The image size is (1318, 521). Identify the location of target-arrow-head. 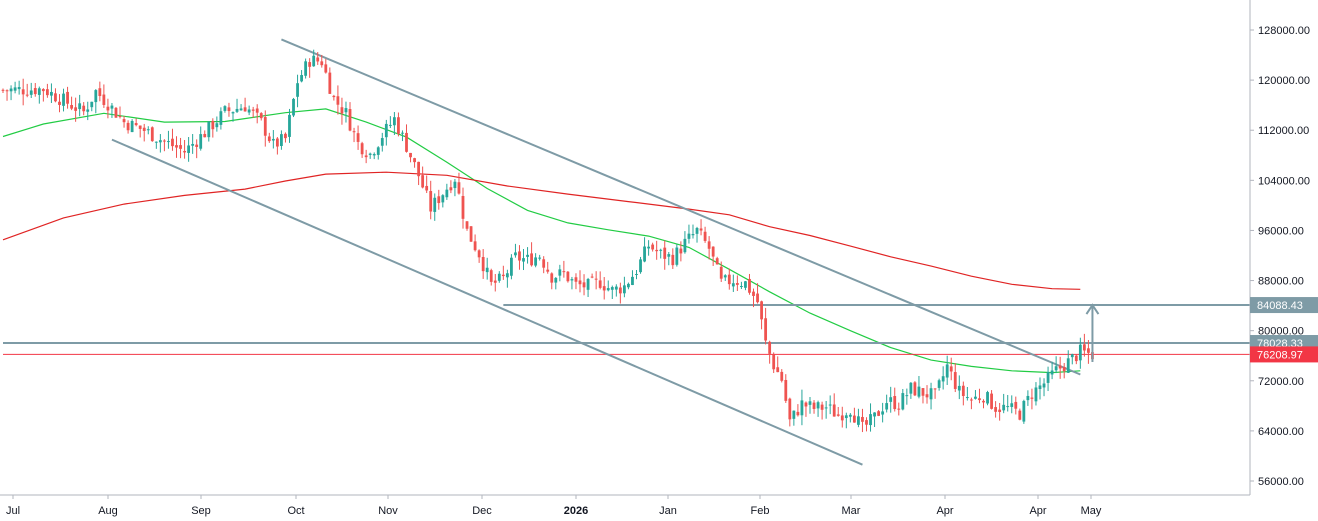
(1092, 309).